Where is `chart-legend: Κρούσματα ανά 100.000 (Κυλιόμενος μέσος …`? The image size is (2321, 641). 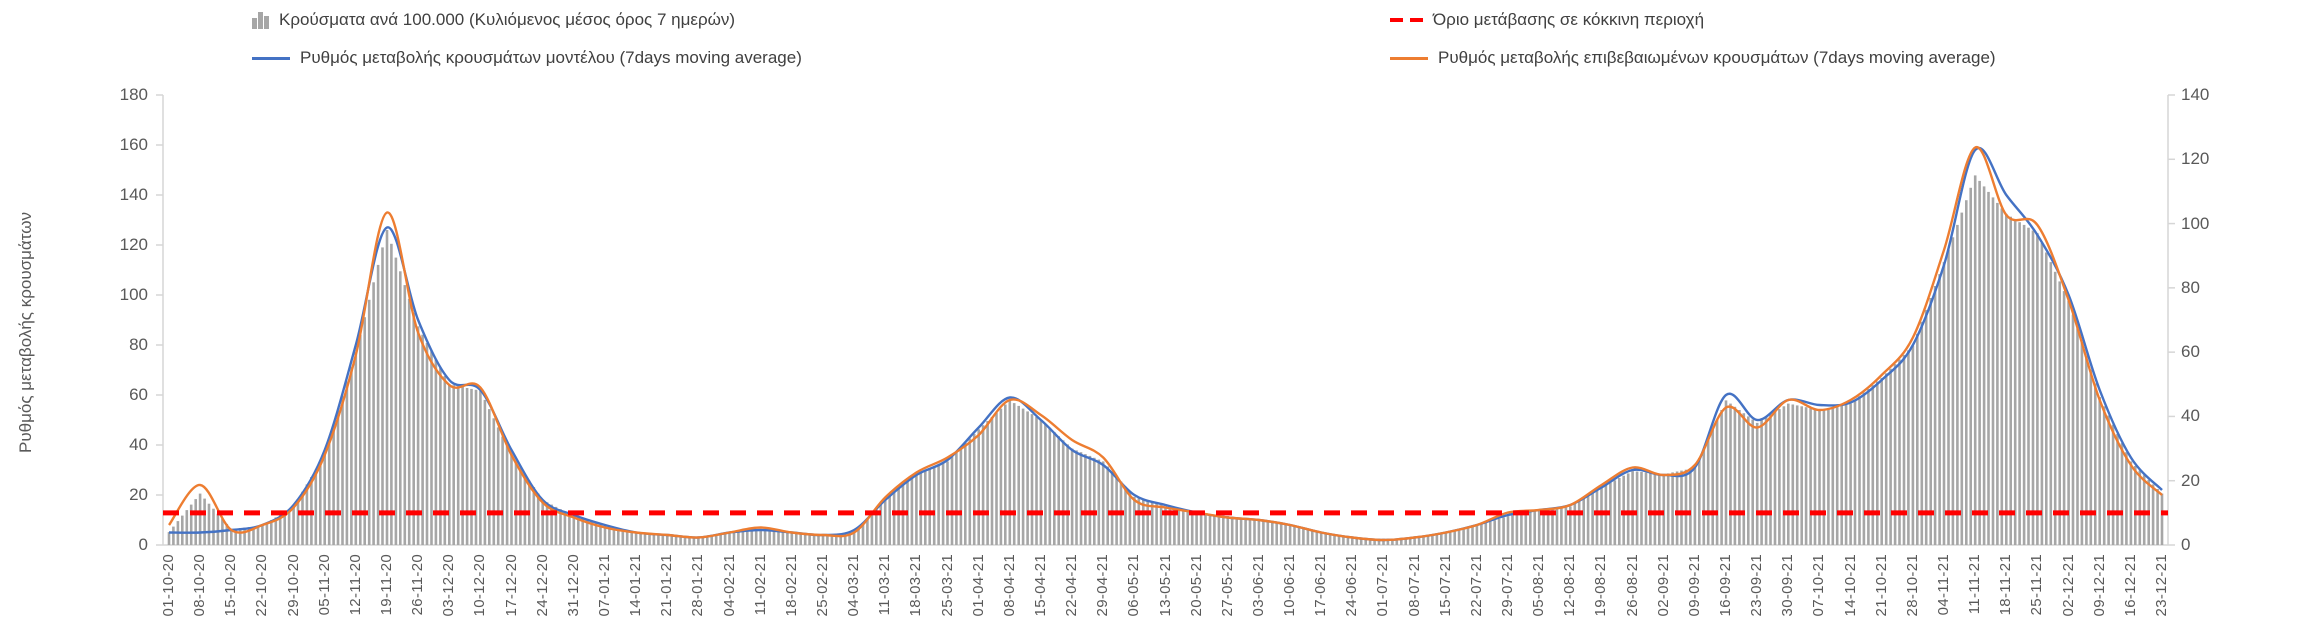 chart-legend: Κρούσματα ανά 100.000 (Κυλιόμενος μέσος … is located at coordinates (1160, 40).